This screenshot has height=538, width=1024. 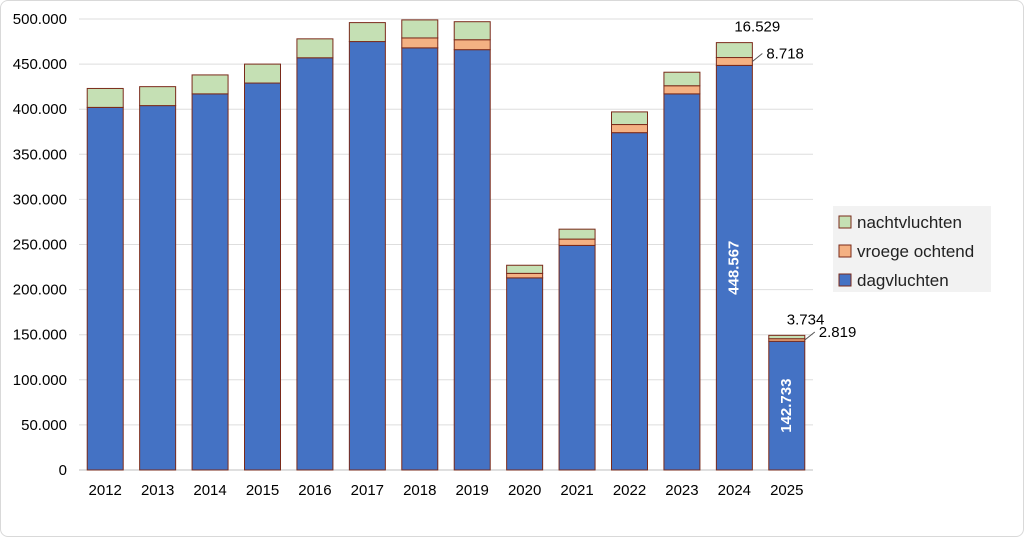 What do you see at coordinates (577, 242) in the screenshot?
I see `bar-vroege-ochtend-2021` at bounding box center [577, 242].